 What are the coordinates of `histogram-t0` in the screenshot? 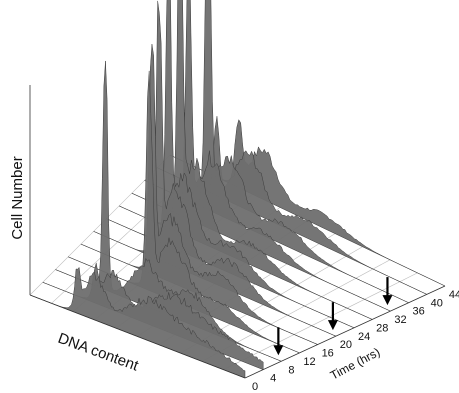 It's located at (137, 322).